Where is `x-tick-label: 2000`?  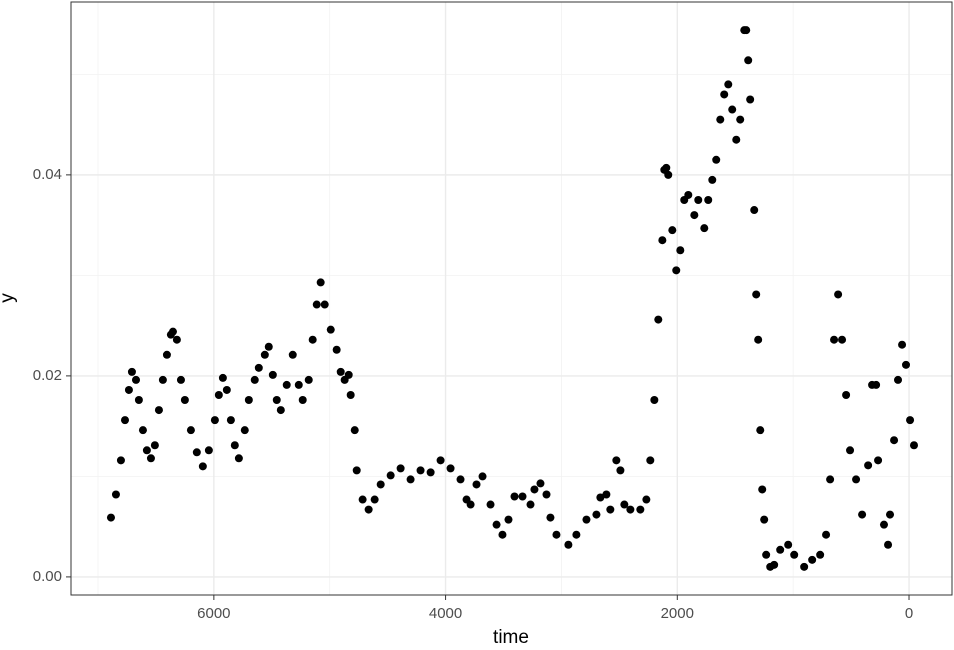
x-tick-label: 2000 is located at coordinates (677, 613).